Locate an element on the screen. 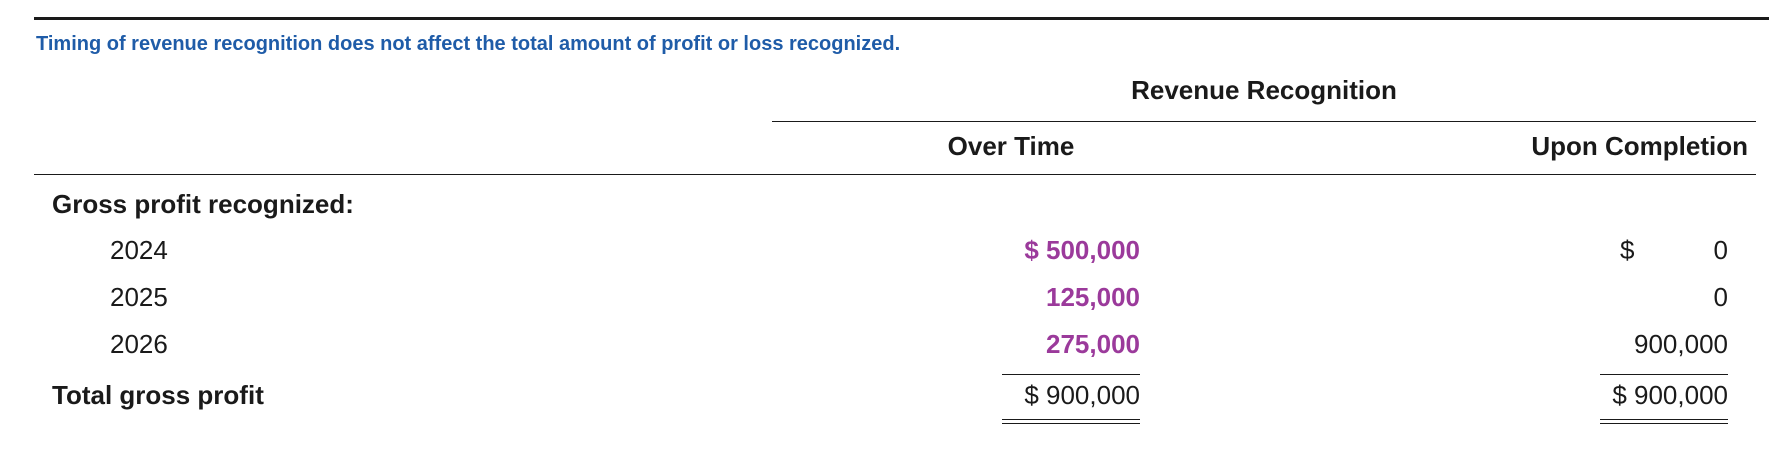  subtotal-rule-upon-completion is located at coordinates (1664, 374).